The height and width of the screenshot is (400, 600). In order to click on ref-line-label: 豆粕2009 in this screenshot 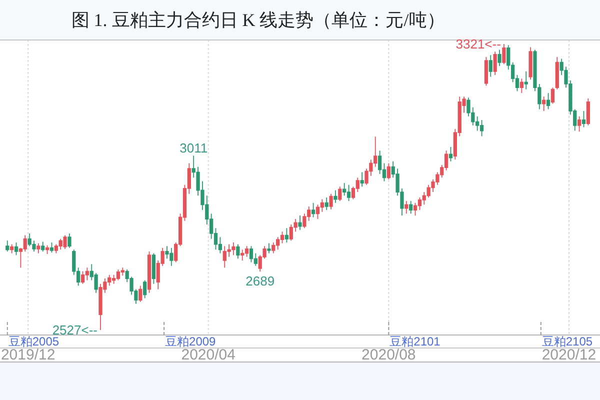, I will do `click(190, 341)`.